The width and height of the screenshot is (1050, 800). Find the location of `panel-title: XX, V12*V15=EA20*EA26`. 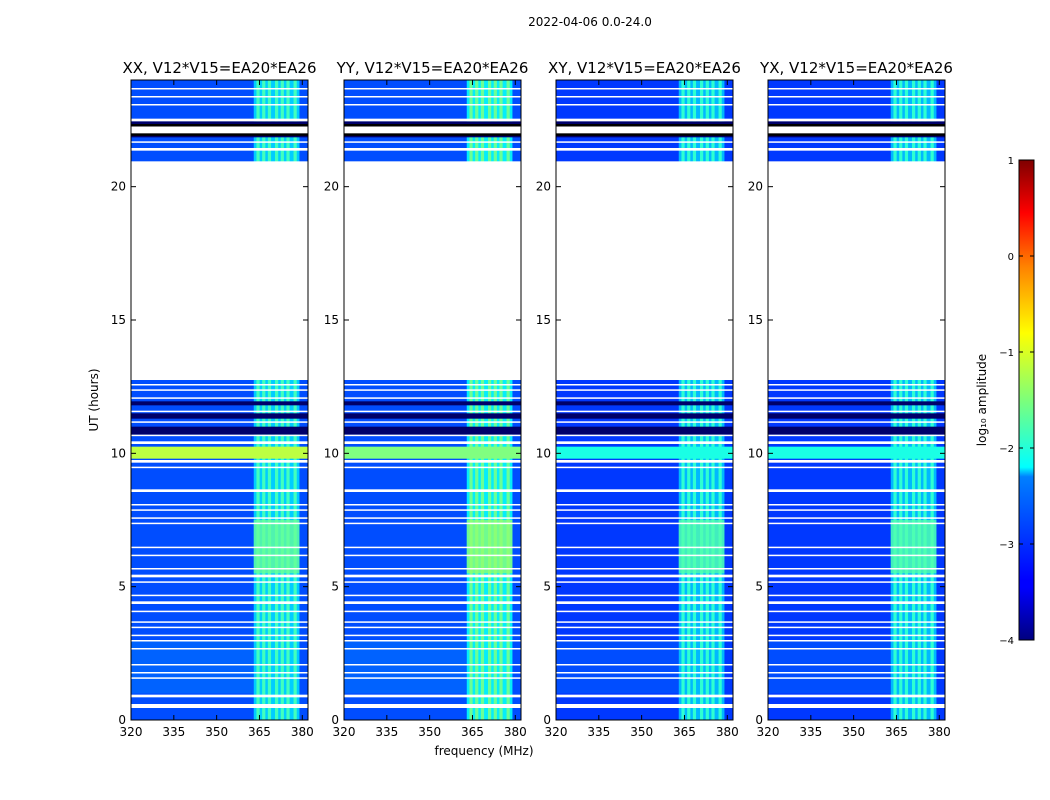

panel-title: XX, V12*V15=EA20*EA26 is located at coordinates (219, 68).